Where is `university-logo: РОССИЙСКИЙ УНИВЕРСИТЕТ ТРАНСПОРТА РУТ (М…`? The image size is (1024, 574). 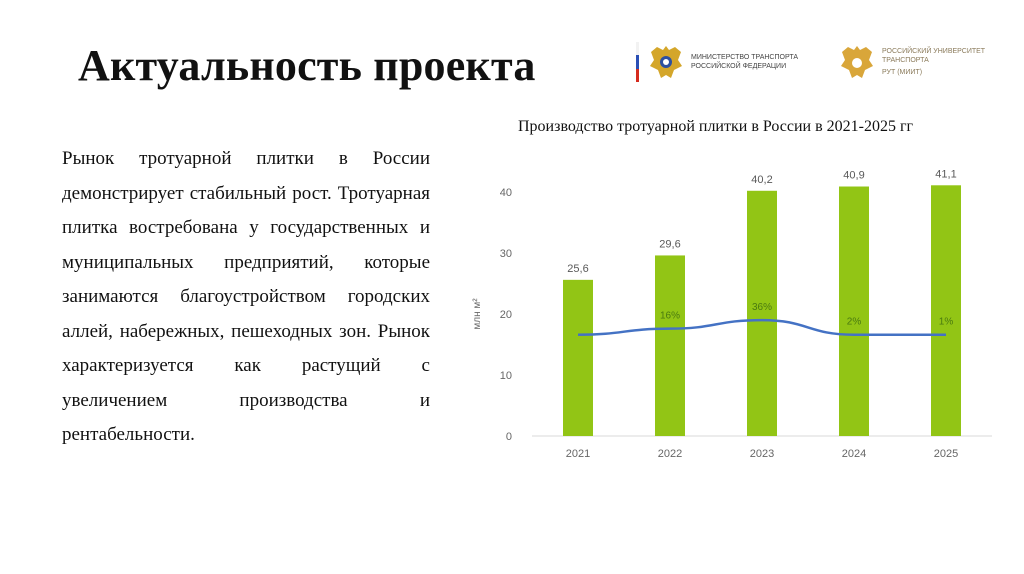
university-logo: РОССИЙСКИЙ УНИВЕРСИТЕТ ТРАНСПОРТА РУТ (М… is located at coordinates (911, 62).